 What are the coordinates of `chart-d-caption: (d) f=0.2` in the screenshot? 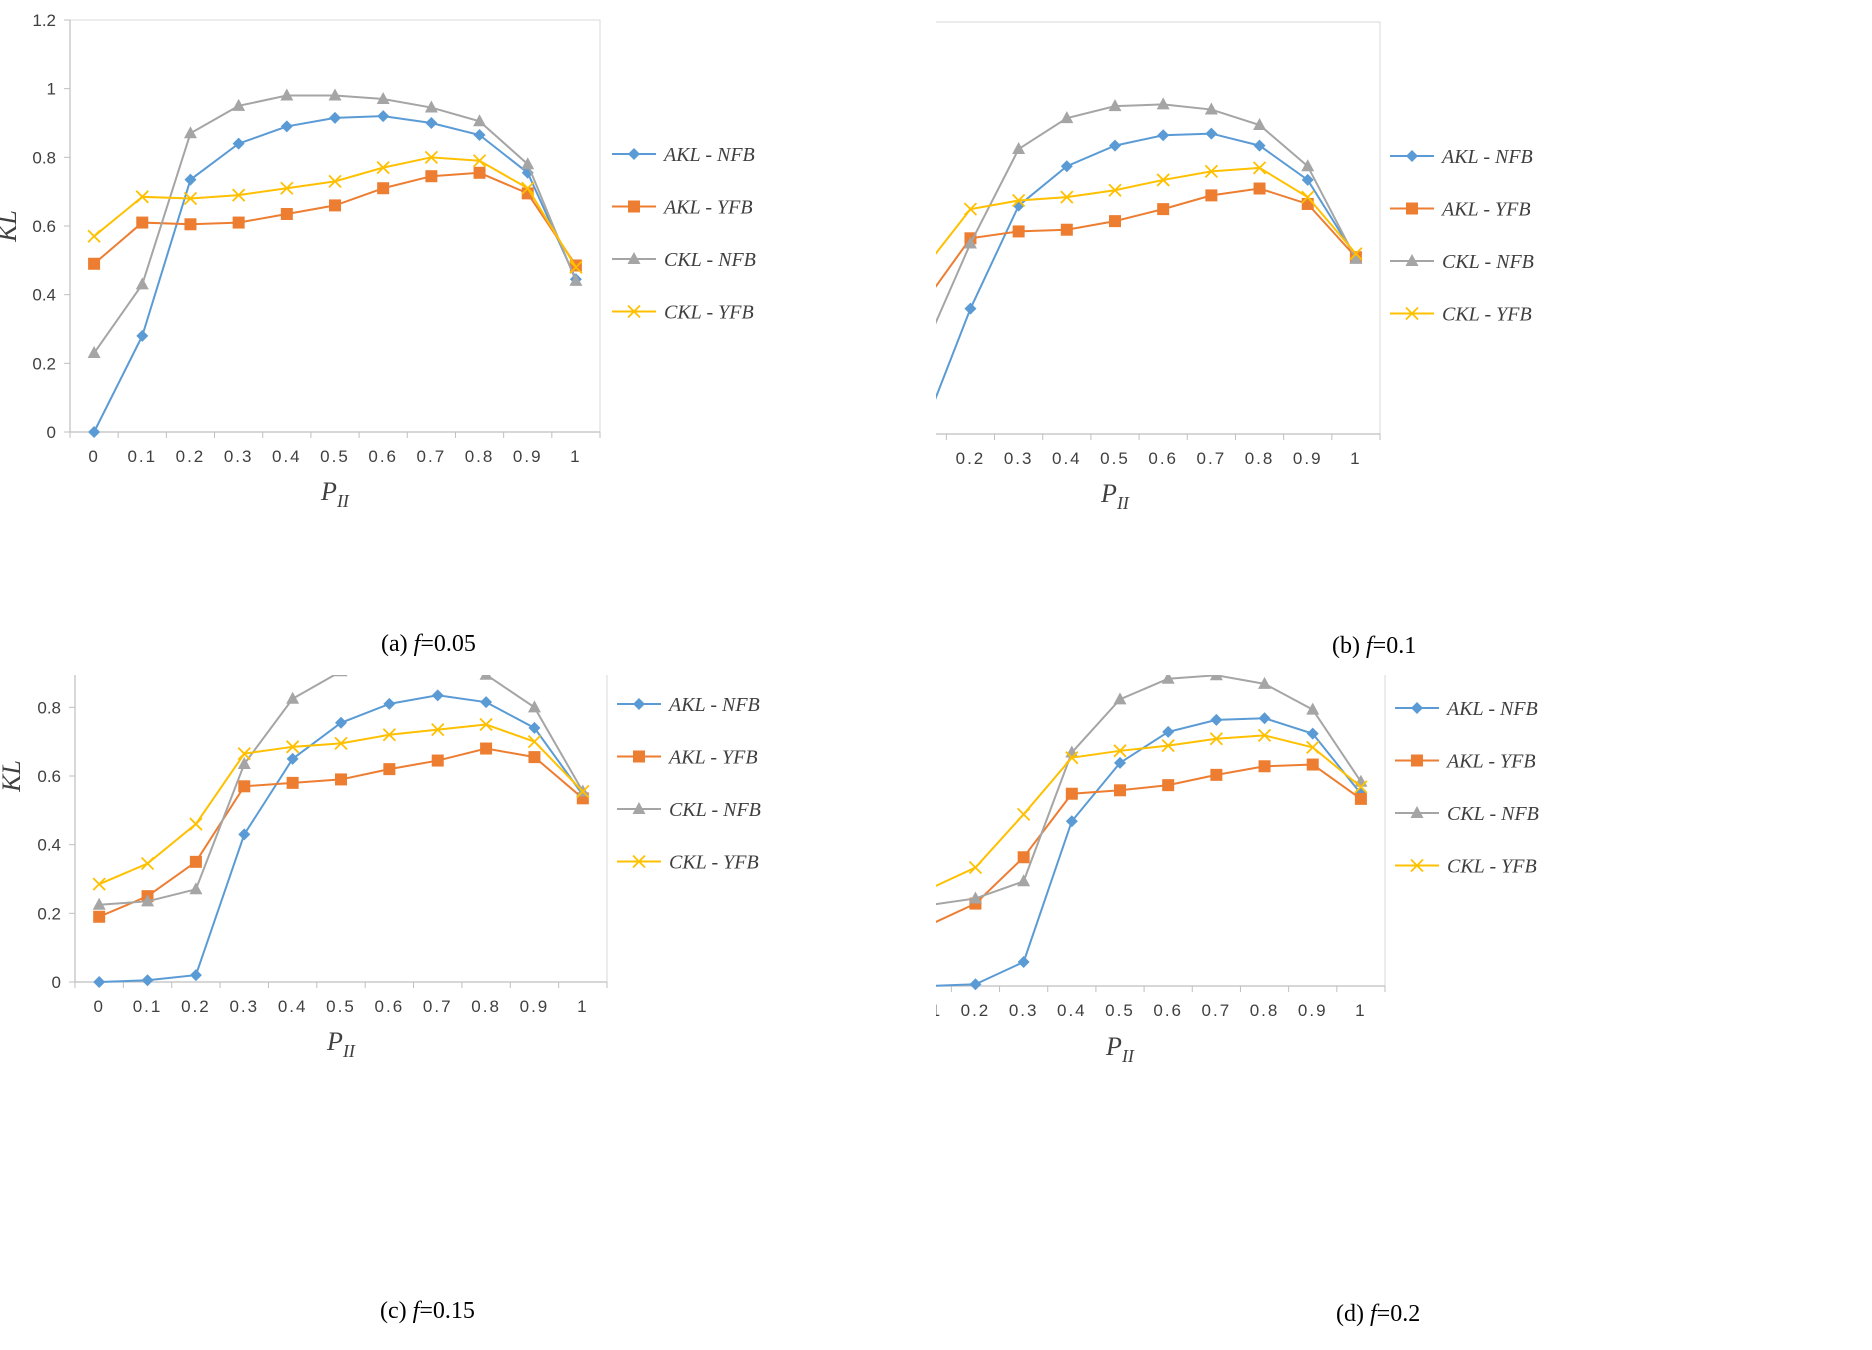 It's located at (1378, 1314).